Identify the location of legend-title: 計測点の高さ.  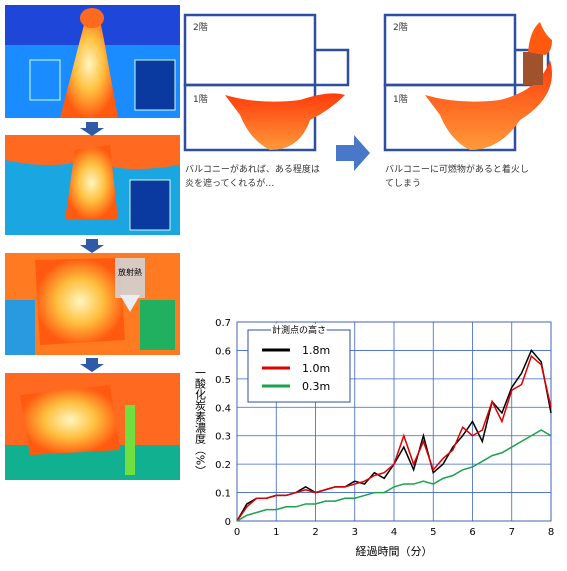
(299, 330).